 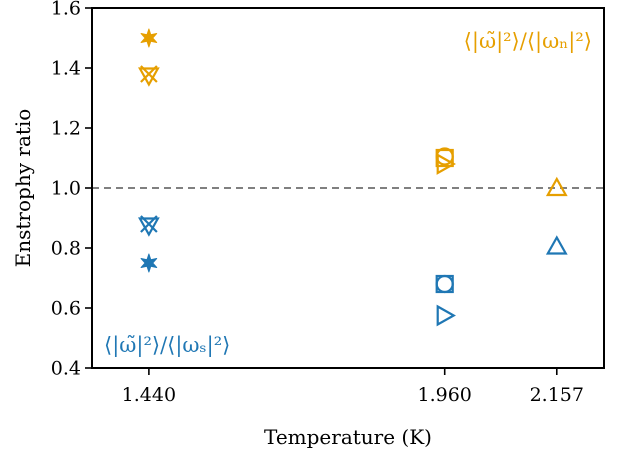 What do you see at coordinates (348, 437) in the screenshot?
I see `x-axis-title: Temperature (K)` at bounding box center [348, 437].